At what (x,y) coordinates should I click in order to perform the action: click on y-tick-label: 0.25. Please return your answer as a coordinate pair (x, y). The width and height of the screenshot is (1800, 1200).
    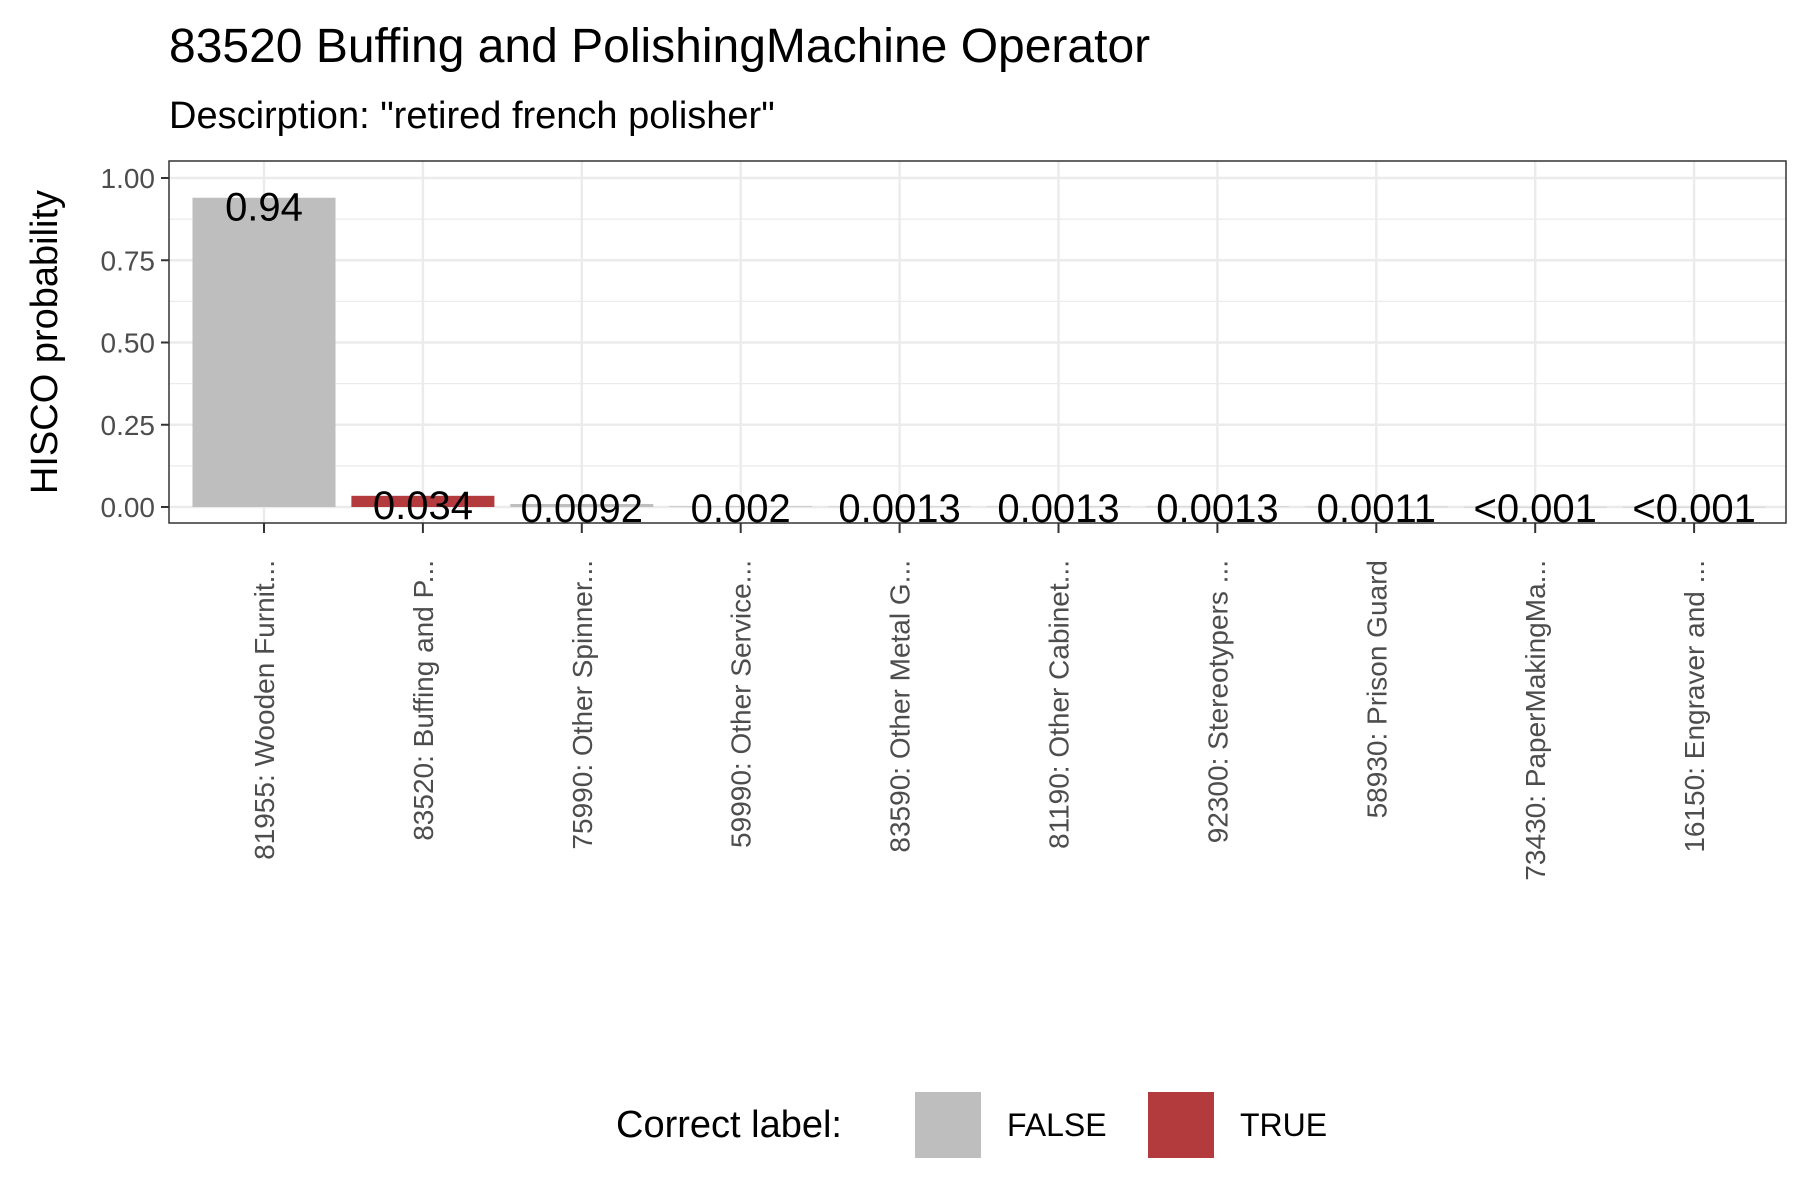
    Looking at the image, I should click on (128, 425).